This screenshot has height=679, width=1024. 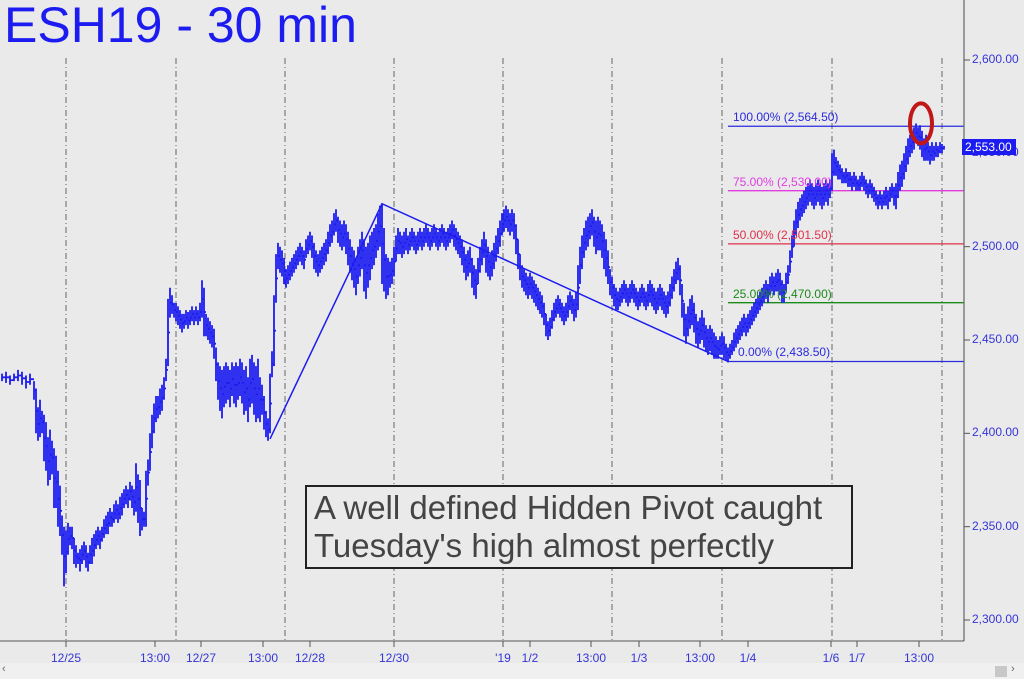 What do you see at coordinates (201, 658) in the screenshot?
I see `x-tick-label: 12/27` at bounding box center [201, 658].